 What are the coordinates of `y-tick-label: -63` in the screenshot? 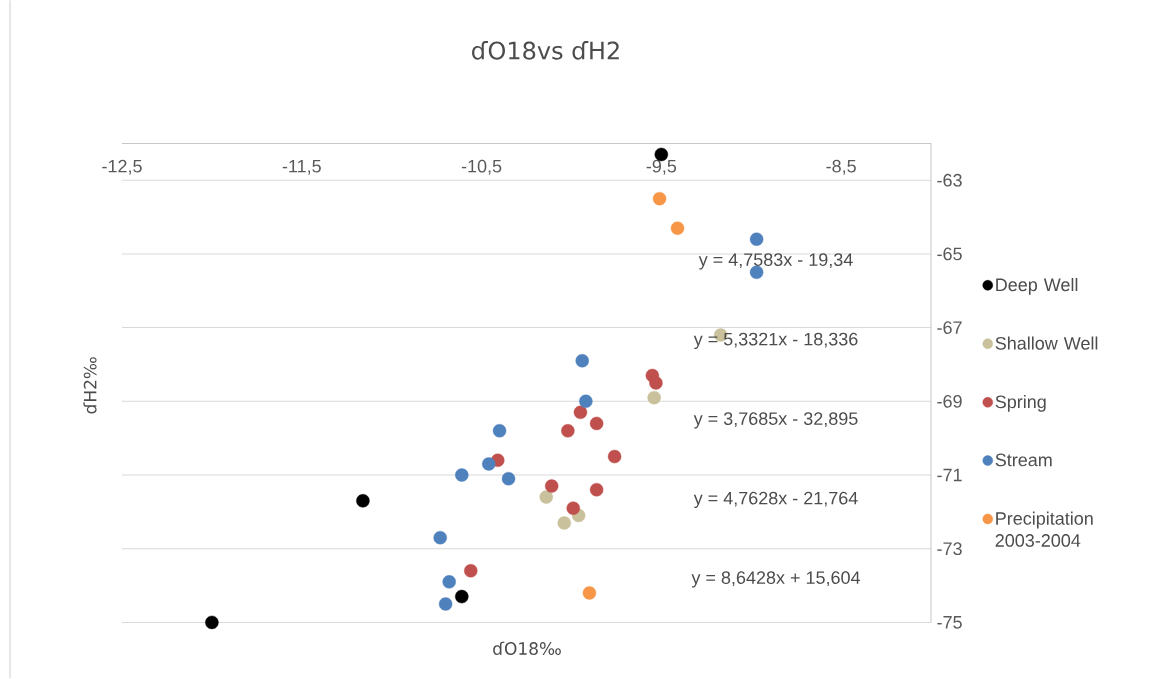 It's located at (949, 180).